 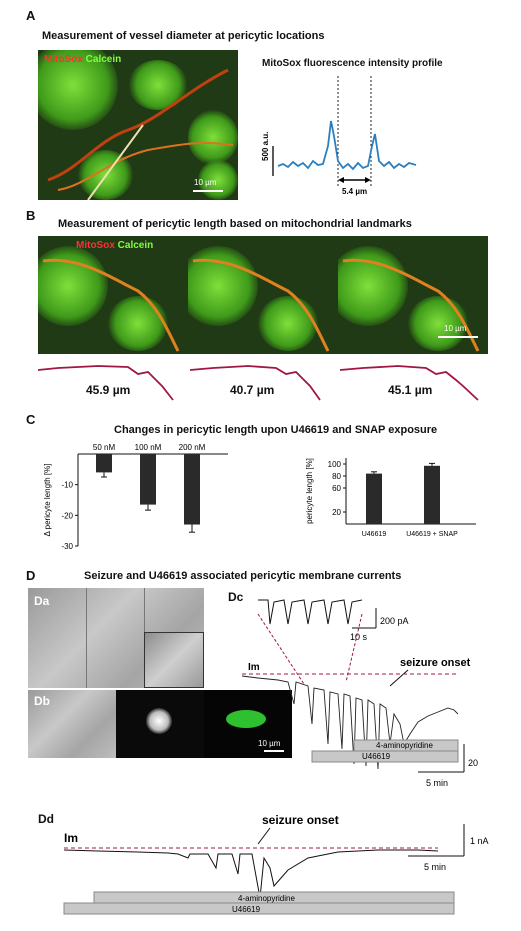 What do you see at coordinates (67, 485) in the screenshot?
I see `y-tick-label: -10` at bounding box center [67, 485].